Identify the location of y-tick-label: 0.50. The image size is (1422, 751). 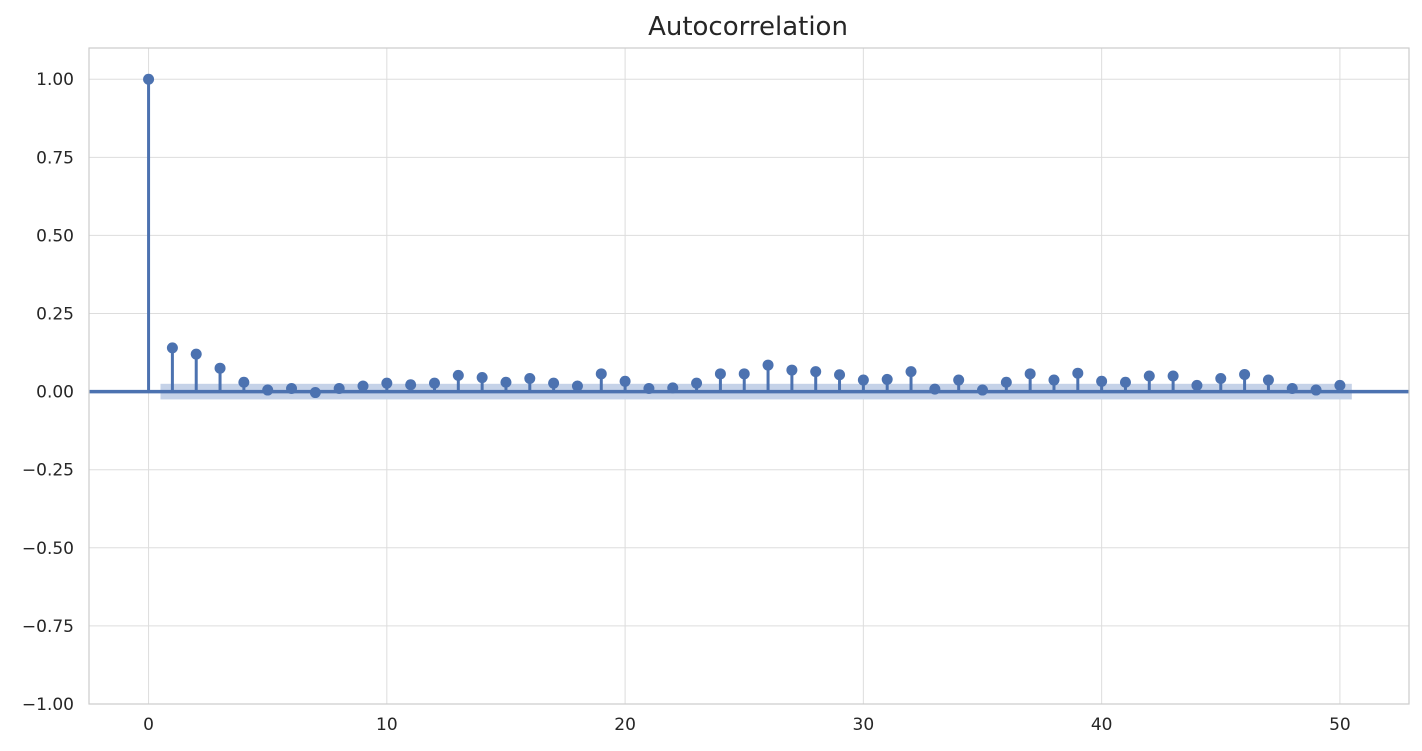
(55, 236).